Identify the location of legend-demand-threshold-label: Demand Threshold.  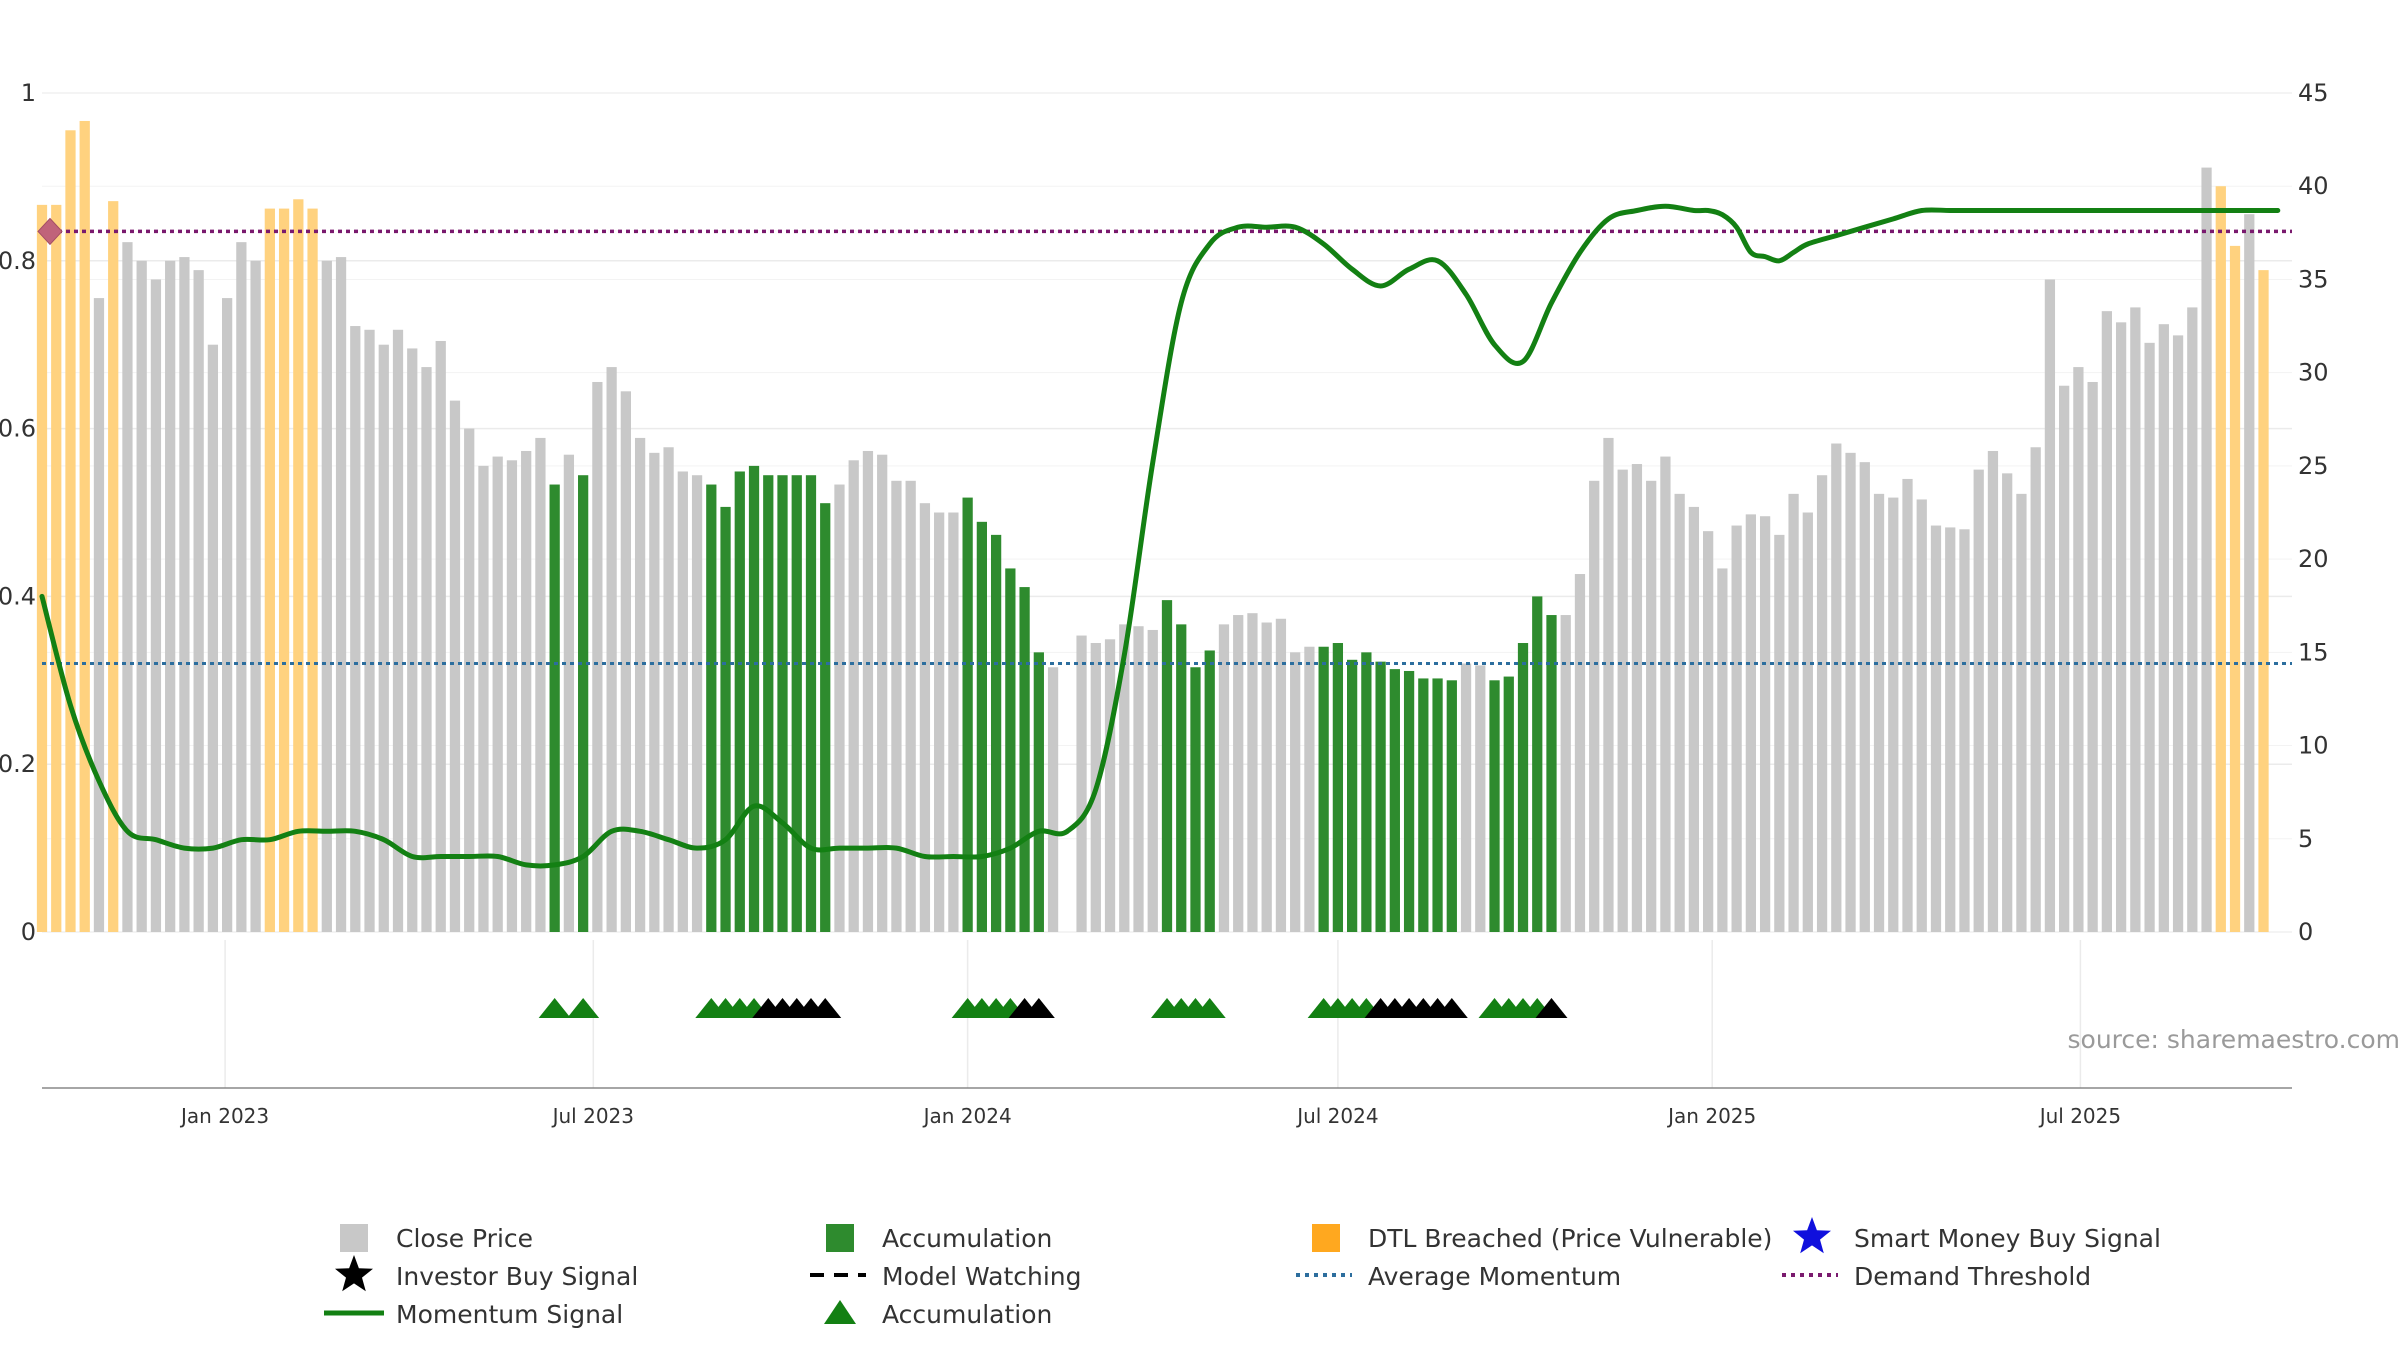
(1972, 1276).